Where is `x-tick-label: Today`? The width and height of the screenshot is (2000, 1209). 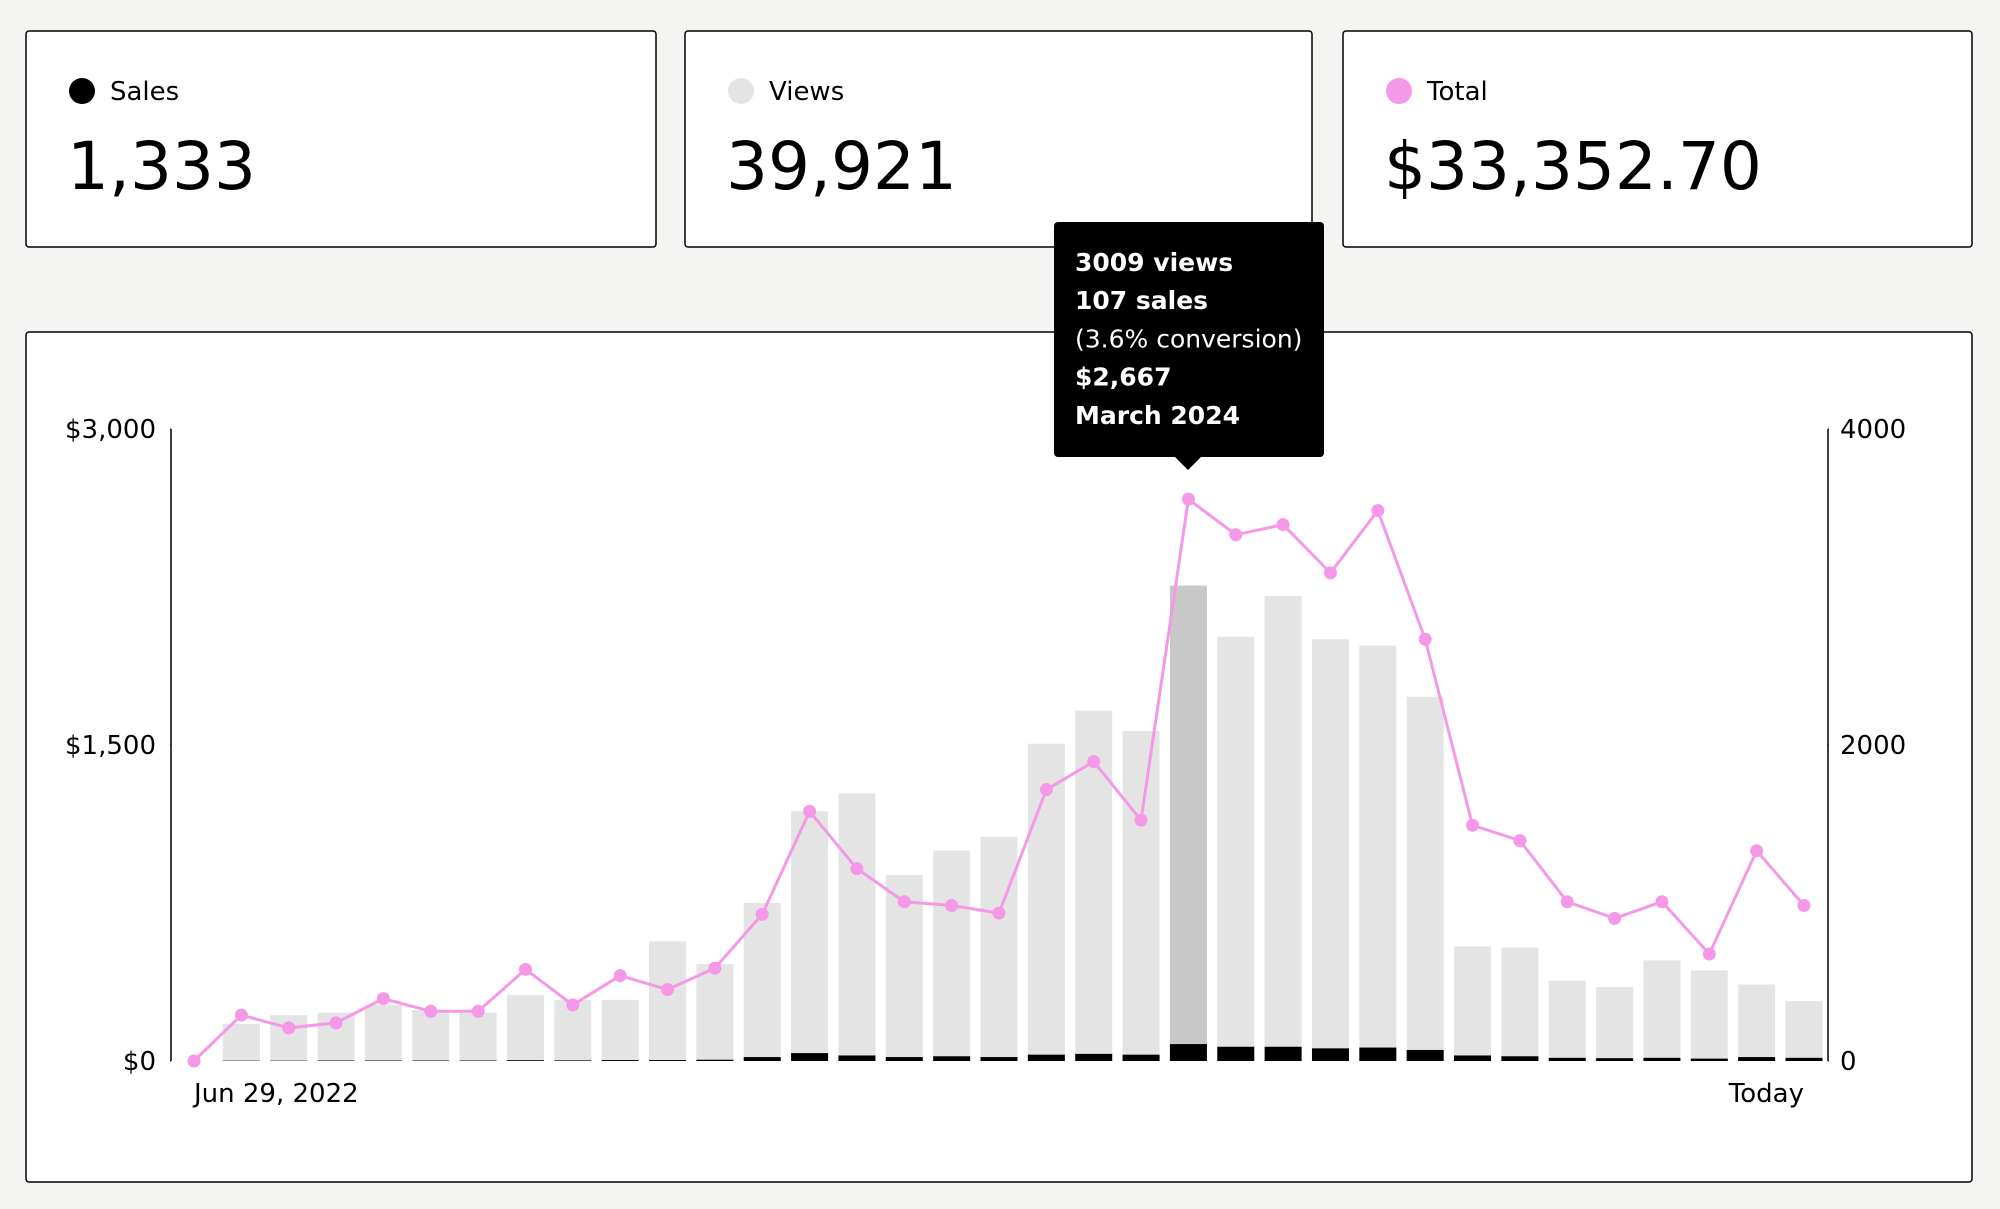
x-tick-label: Today is located at coordinates (1766, 1094).